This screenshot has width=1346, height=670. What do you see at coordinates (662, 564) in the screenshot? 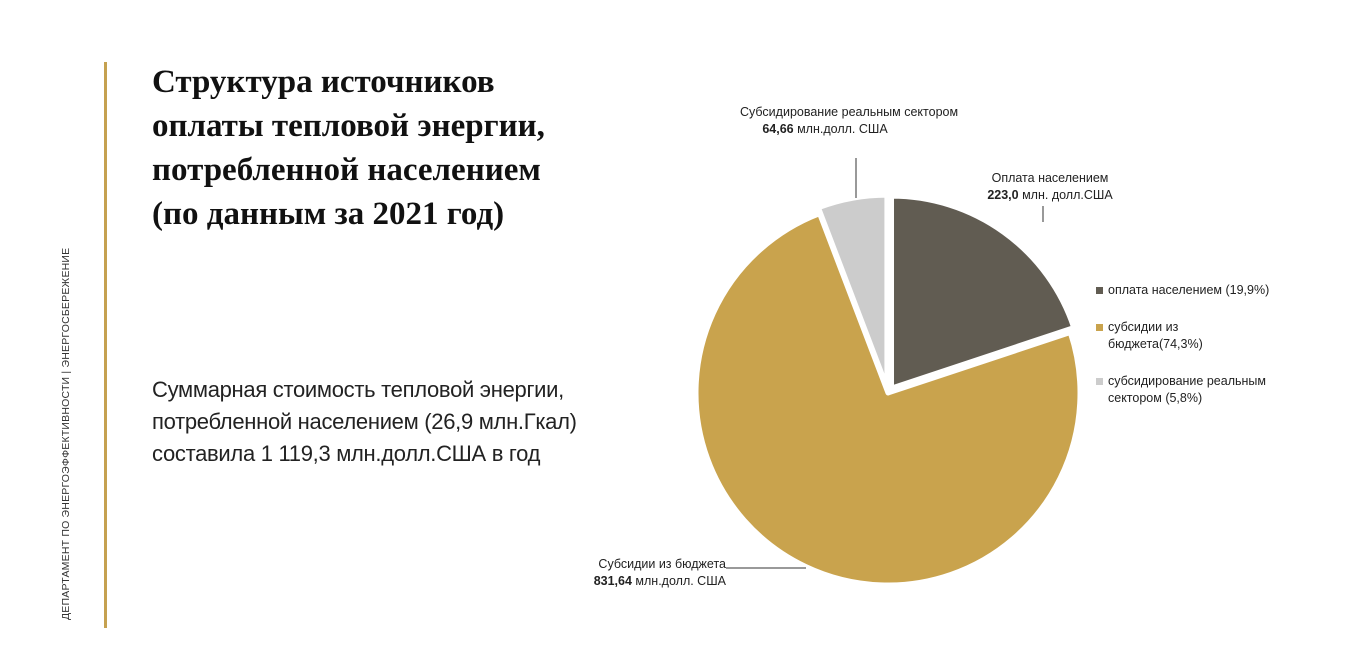
I see `callout-budget-name: Субсидии из бюджета` at bounding box center [662, 564].